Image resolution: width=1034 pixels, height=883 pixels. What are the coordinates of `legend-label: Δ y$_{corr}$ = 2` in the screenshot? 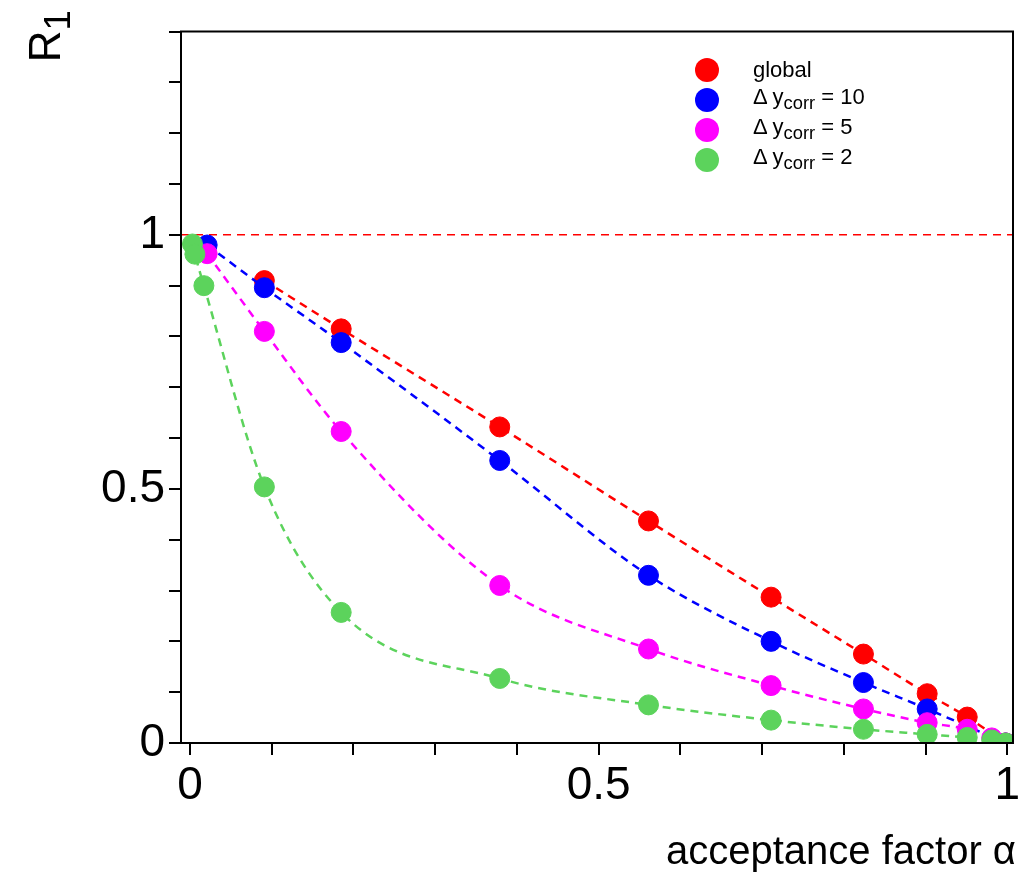 It's located at (803, 159).